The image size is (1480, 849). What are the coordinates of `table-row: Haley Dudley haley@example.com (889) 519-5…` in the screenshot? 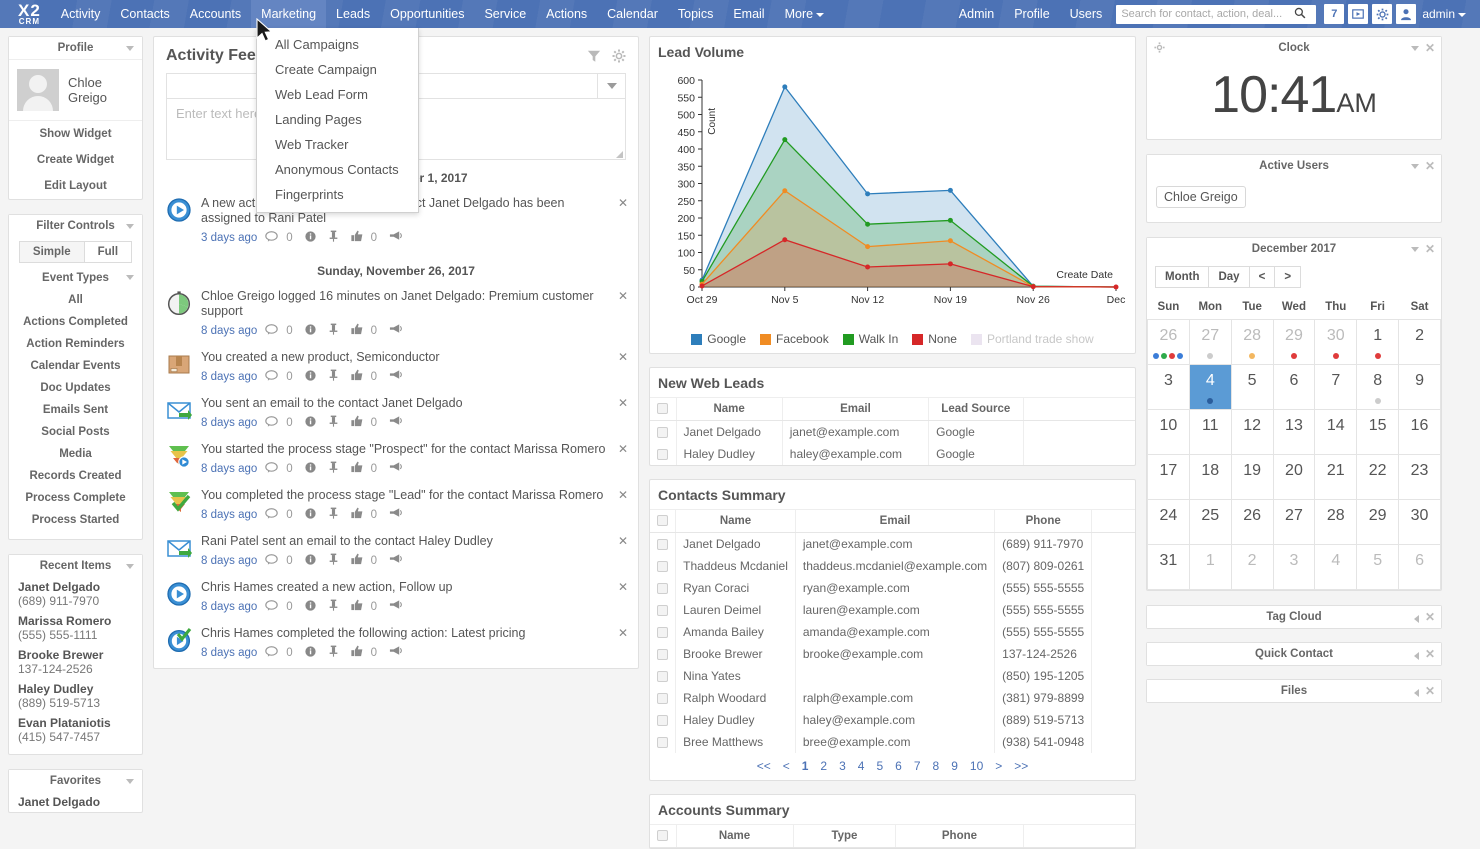 It's located at (892, 720).